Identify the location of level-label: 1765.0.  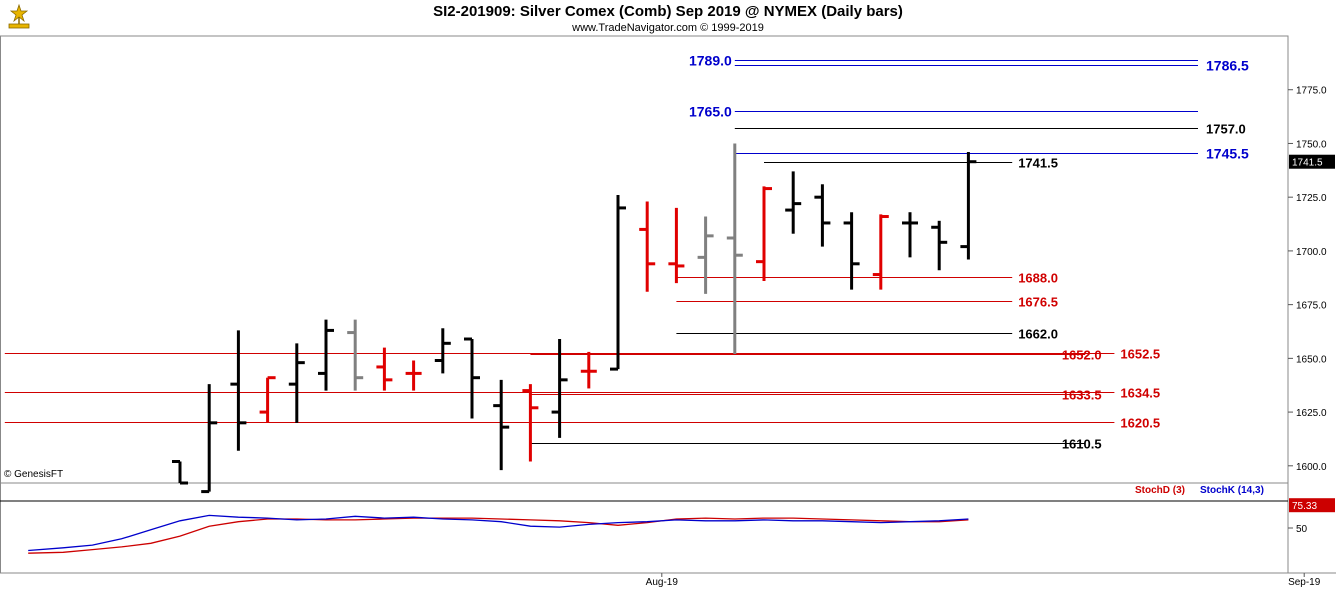
(710, 112).